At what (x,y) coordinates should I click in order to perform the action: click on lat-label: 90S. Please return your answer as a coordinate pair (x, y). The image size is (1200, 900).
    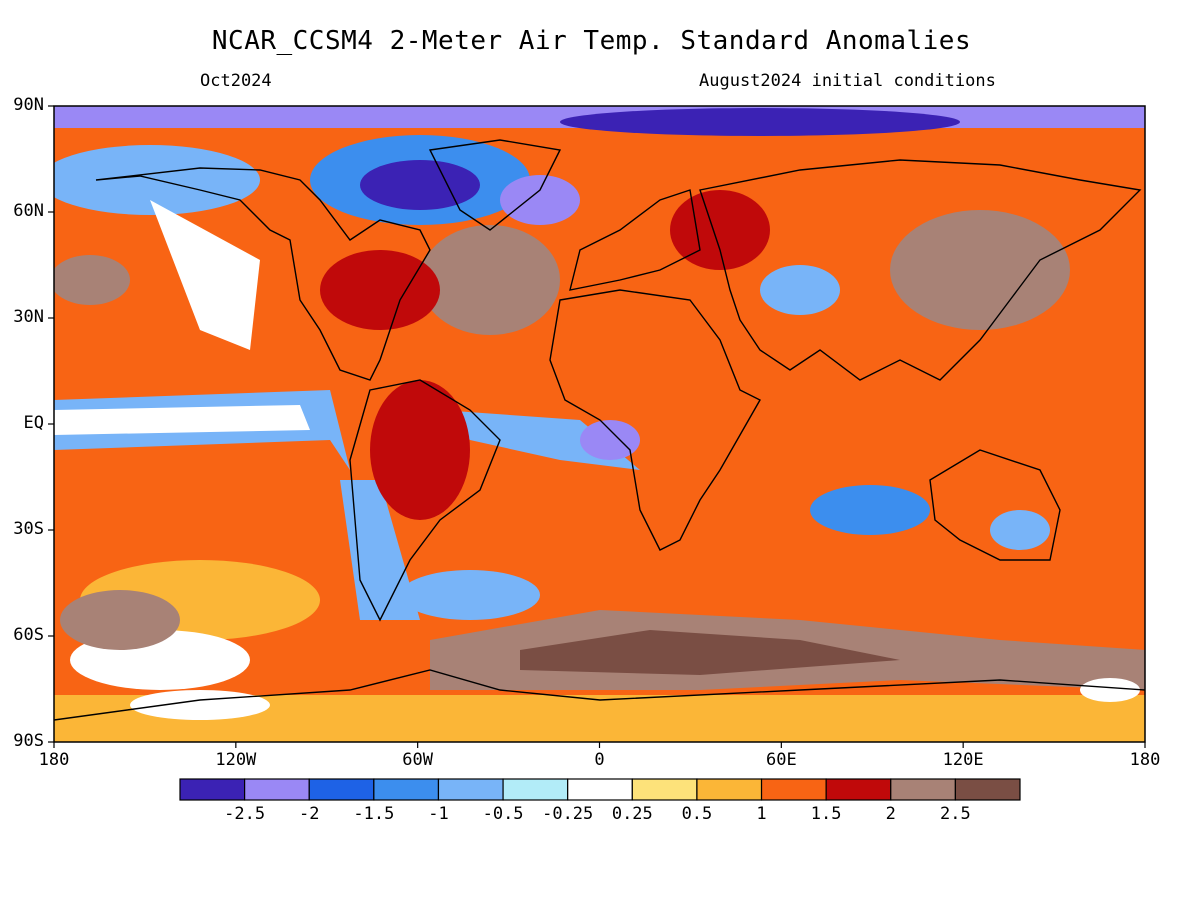
    Looking at the image, I should click on (28, 741).